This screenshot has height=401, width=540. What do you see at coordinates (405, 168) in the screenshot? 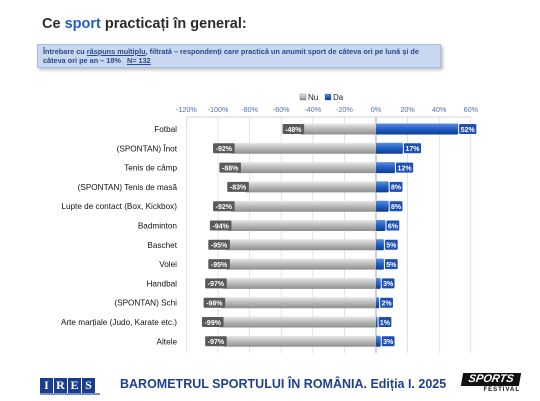
I see `data-label-da: 12%` at bounding box center [405, 168].